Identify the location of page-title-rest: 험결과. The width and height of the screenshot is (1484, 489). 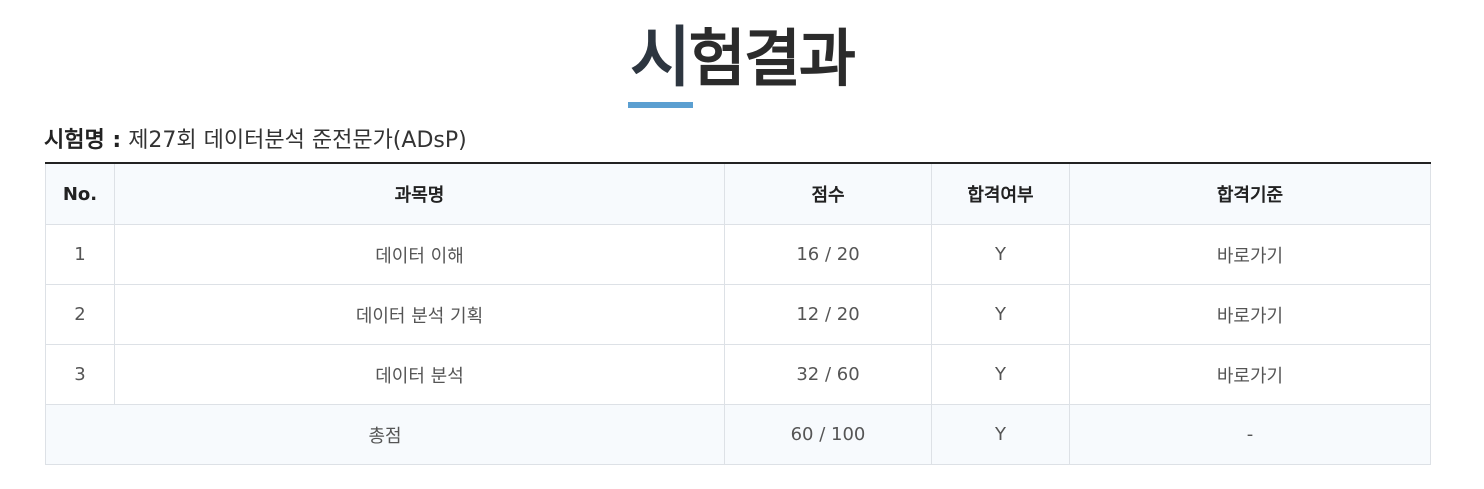
(772, 58).